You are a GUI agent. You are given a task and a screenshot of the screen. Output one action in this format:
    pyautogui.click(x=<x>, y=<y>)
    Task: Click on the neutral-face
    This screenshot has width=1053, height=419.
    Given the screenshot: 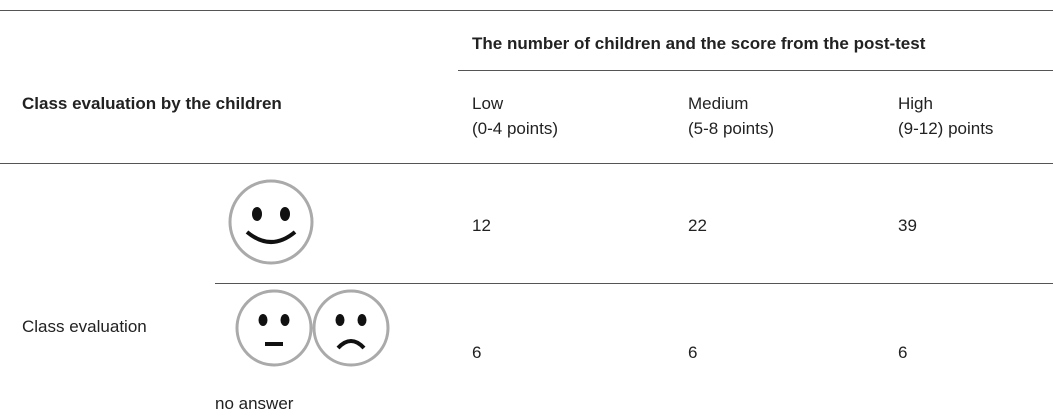 What is the action you would take?
    pyautogui.click(x=274, y=328)
    